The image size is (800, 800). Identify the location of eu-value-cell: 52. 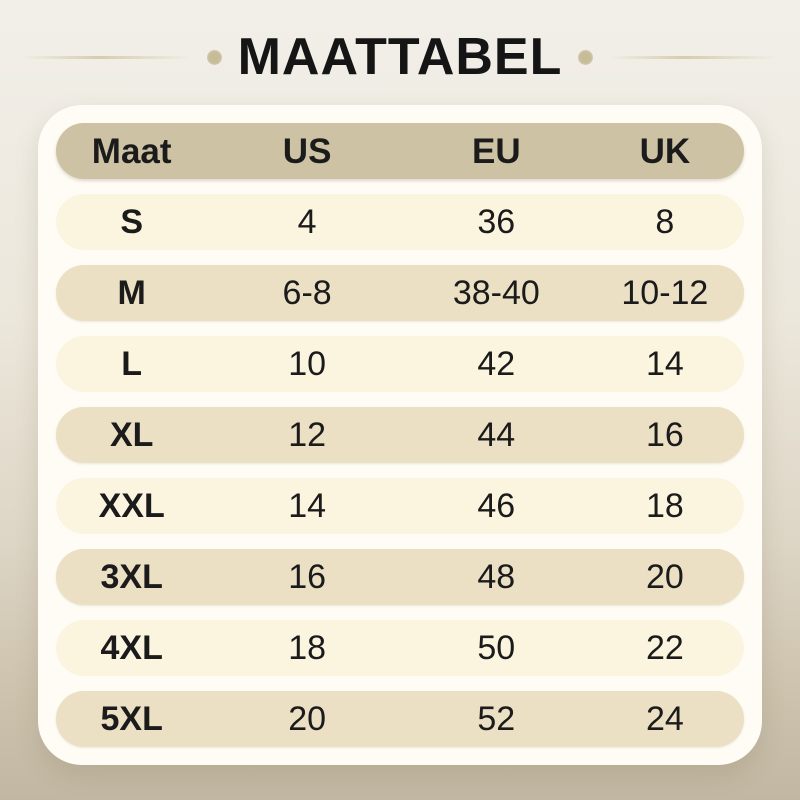
(496, 719).